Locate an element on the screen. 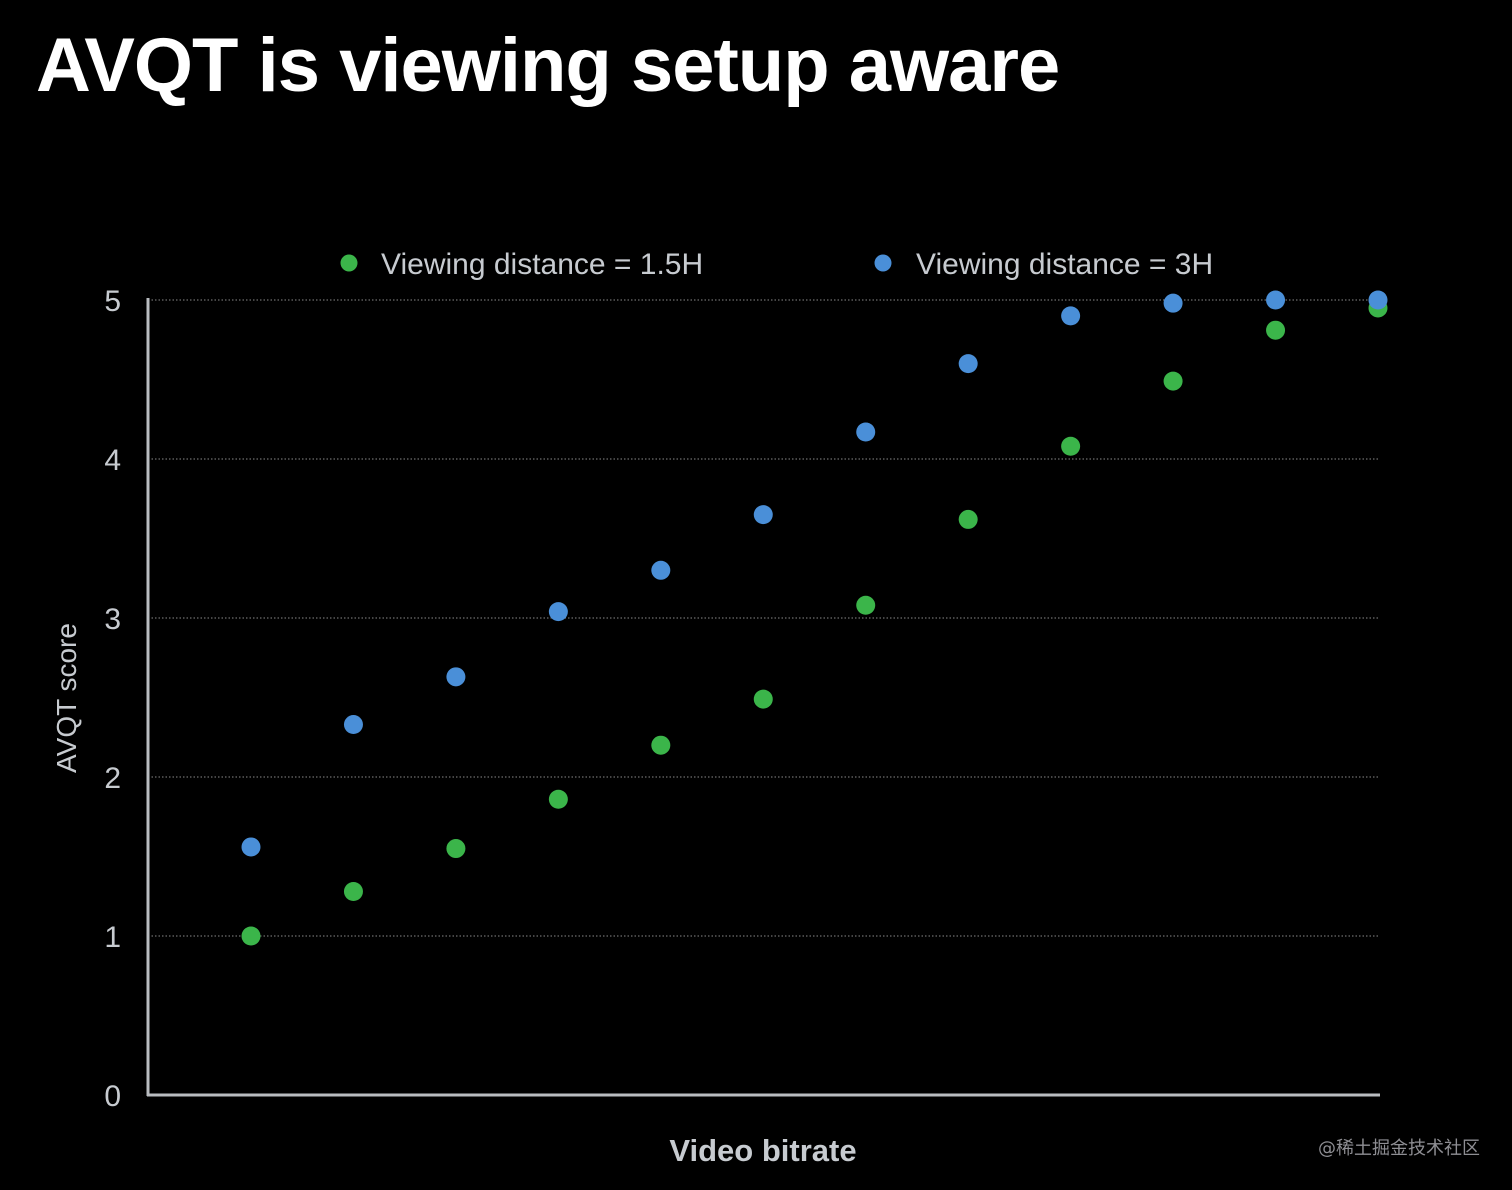 This screenshot has width=1512, height=1190. y-tick-label: 2 is located at coordinates (112, 778).